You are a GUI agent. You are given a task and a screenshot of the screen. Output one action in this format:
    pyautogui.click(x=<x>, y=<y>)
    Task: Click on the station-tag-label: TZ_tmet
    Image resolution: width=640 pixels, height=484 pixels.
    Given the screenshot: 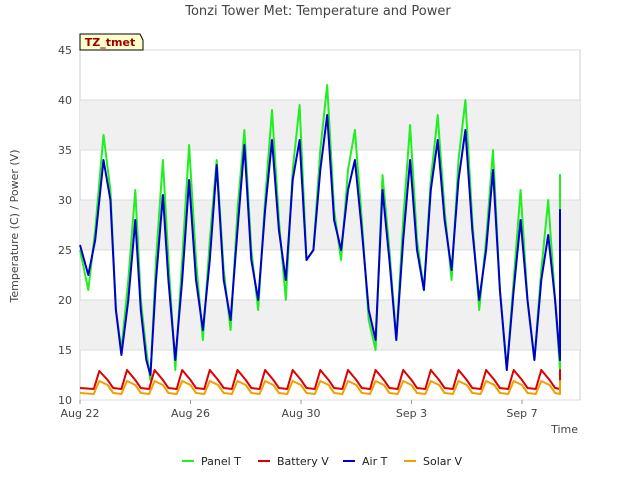 What is the action you would take?
    pyautogui.click(x=110, y=42)
    